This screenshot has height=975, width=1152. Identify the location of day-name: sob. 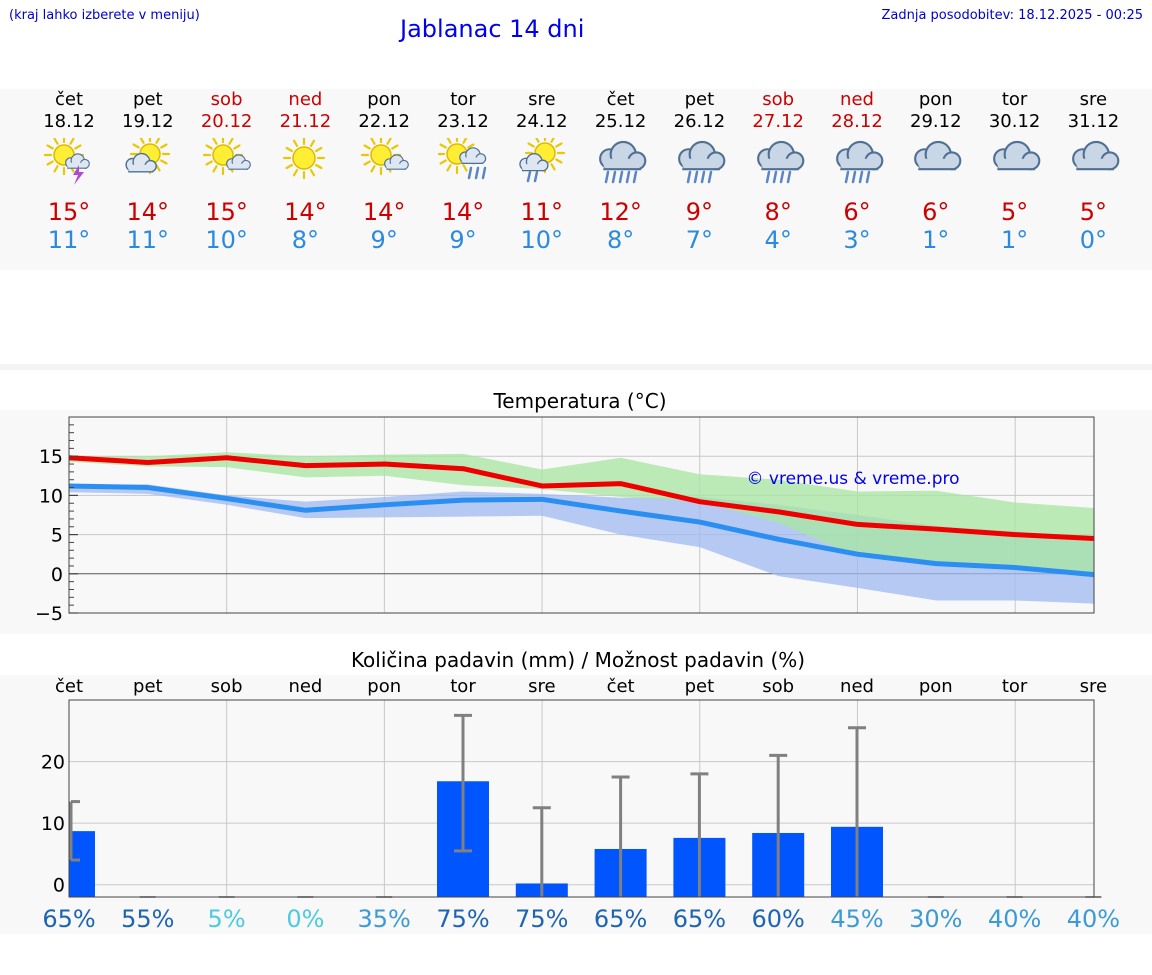
(778, 99).